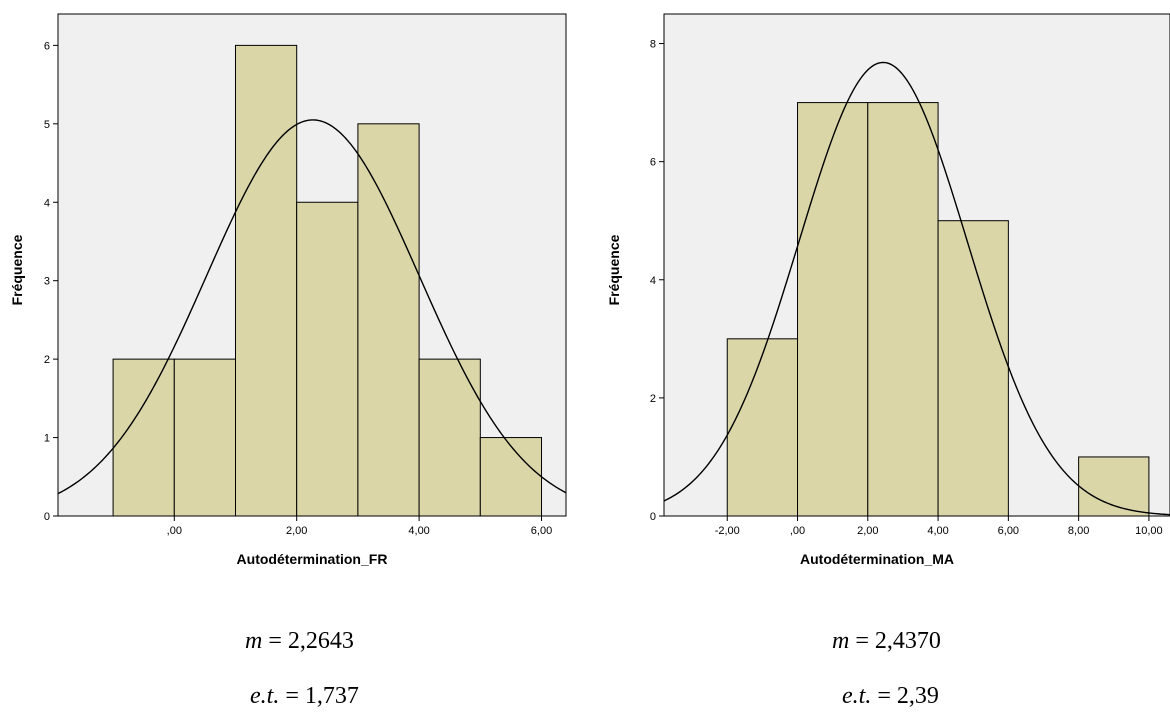  Describe the element at coordinates (319, 696) in the screenshot. I see `sd-value-fr: = 1,737` at that location.